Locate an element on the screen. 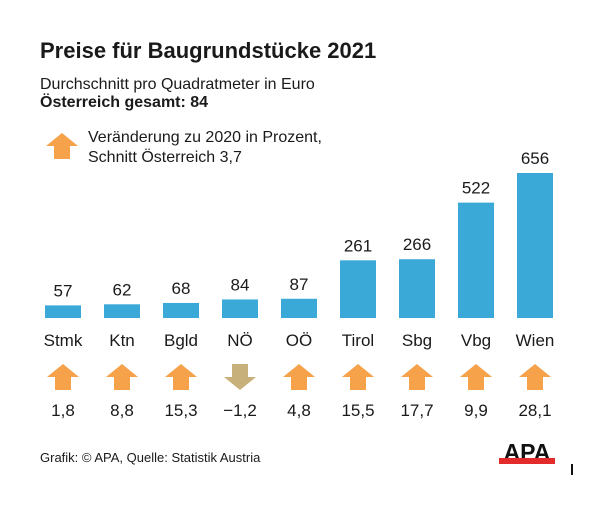 This screenshot has width=604, height=518. change-label: 4,8 is located at coordinates (299, 410).